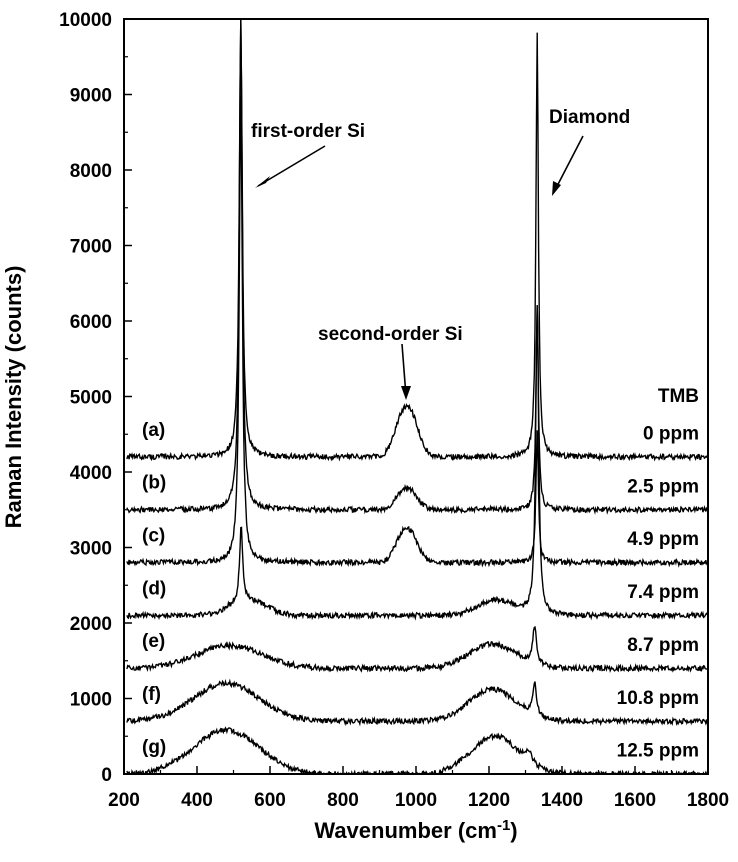 The image size is (738, 862). What do you see at coordinates (663, 486) in the screenshot?
I see `concentration-label: 2.5 ppm` at bounding box center [663, 486].